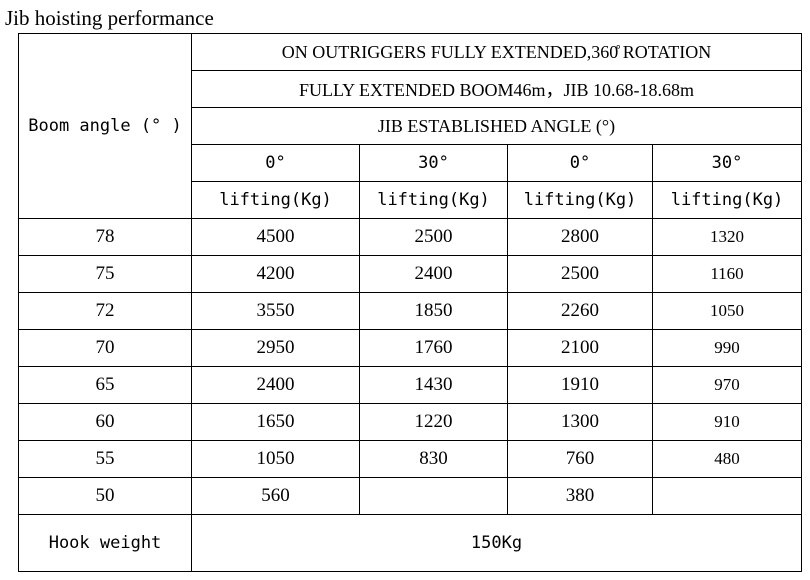  I want to click on lifting-value-cell: 380, so click(580, 496).